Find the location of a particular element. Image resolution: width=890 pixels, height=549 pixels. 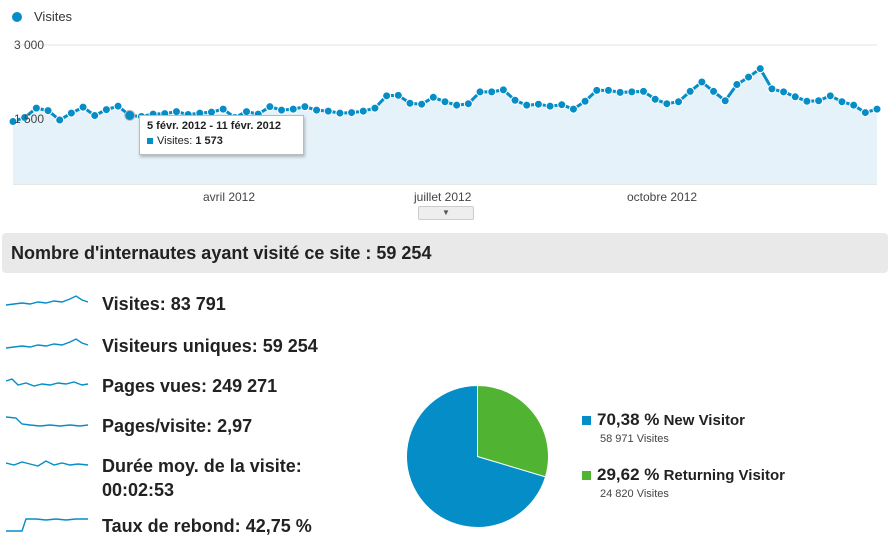

metric-value: 00:02:53 is located at coordinates (138, 490).